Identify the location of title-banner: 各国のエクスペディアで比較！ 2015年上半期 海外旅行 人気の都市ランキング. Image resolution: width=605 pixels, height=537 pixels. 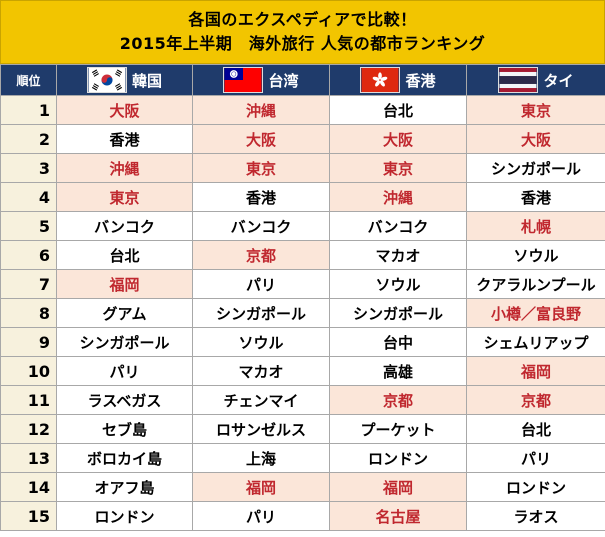
(302, 32).